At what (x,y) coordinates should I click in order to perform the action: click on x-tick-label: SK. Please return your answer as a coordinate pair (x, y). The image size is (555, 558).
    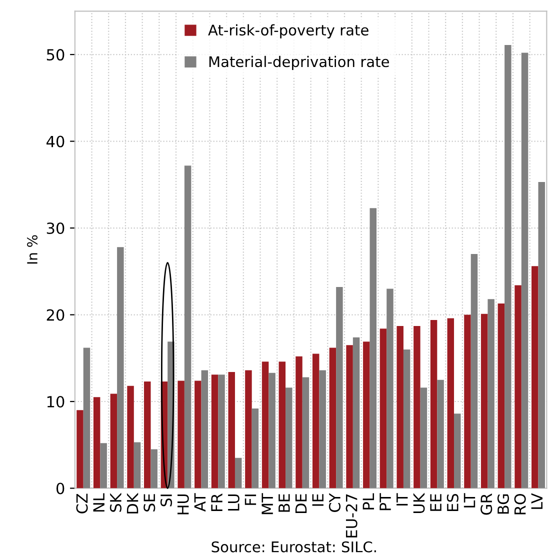
    Looking at the image, I should click on (116, 502).